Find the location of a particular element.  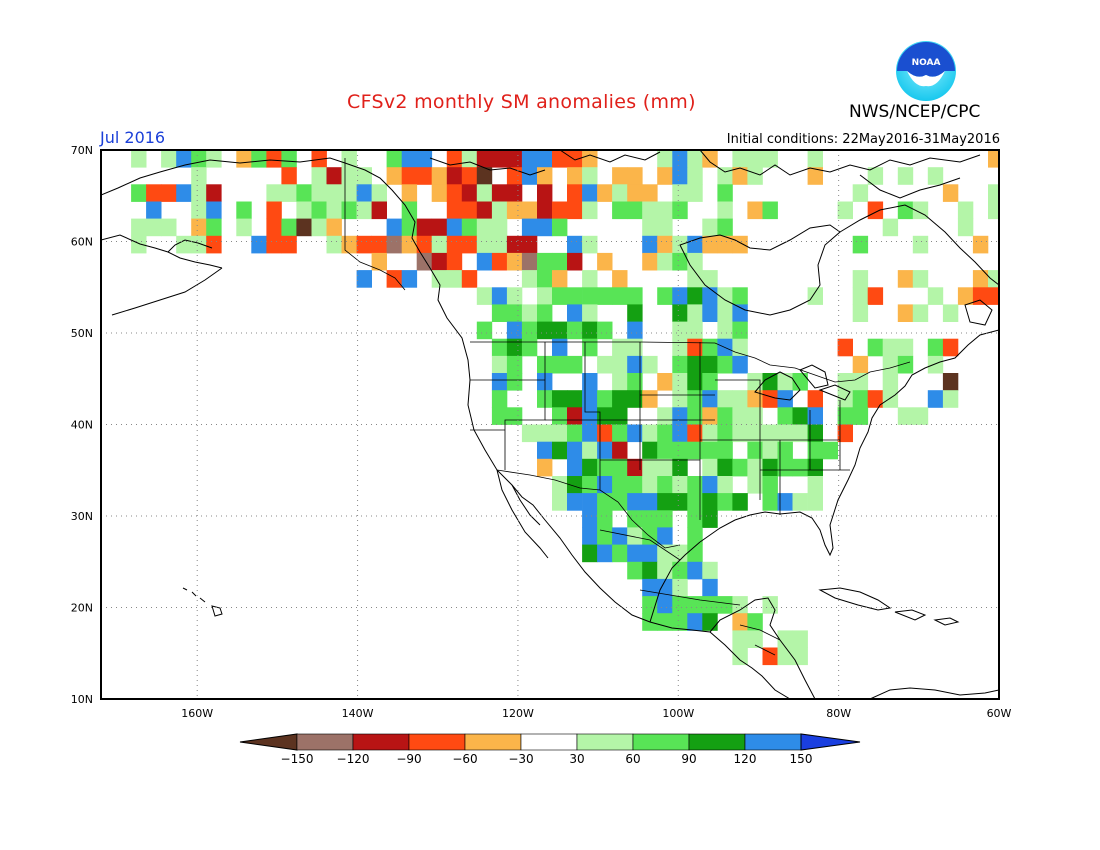

colorbar-label: −90 is located at coordinates (408, 759).